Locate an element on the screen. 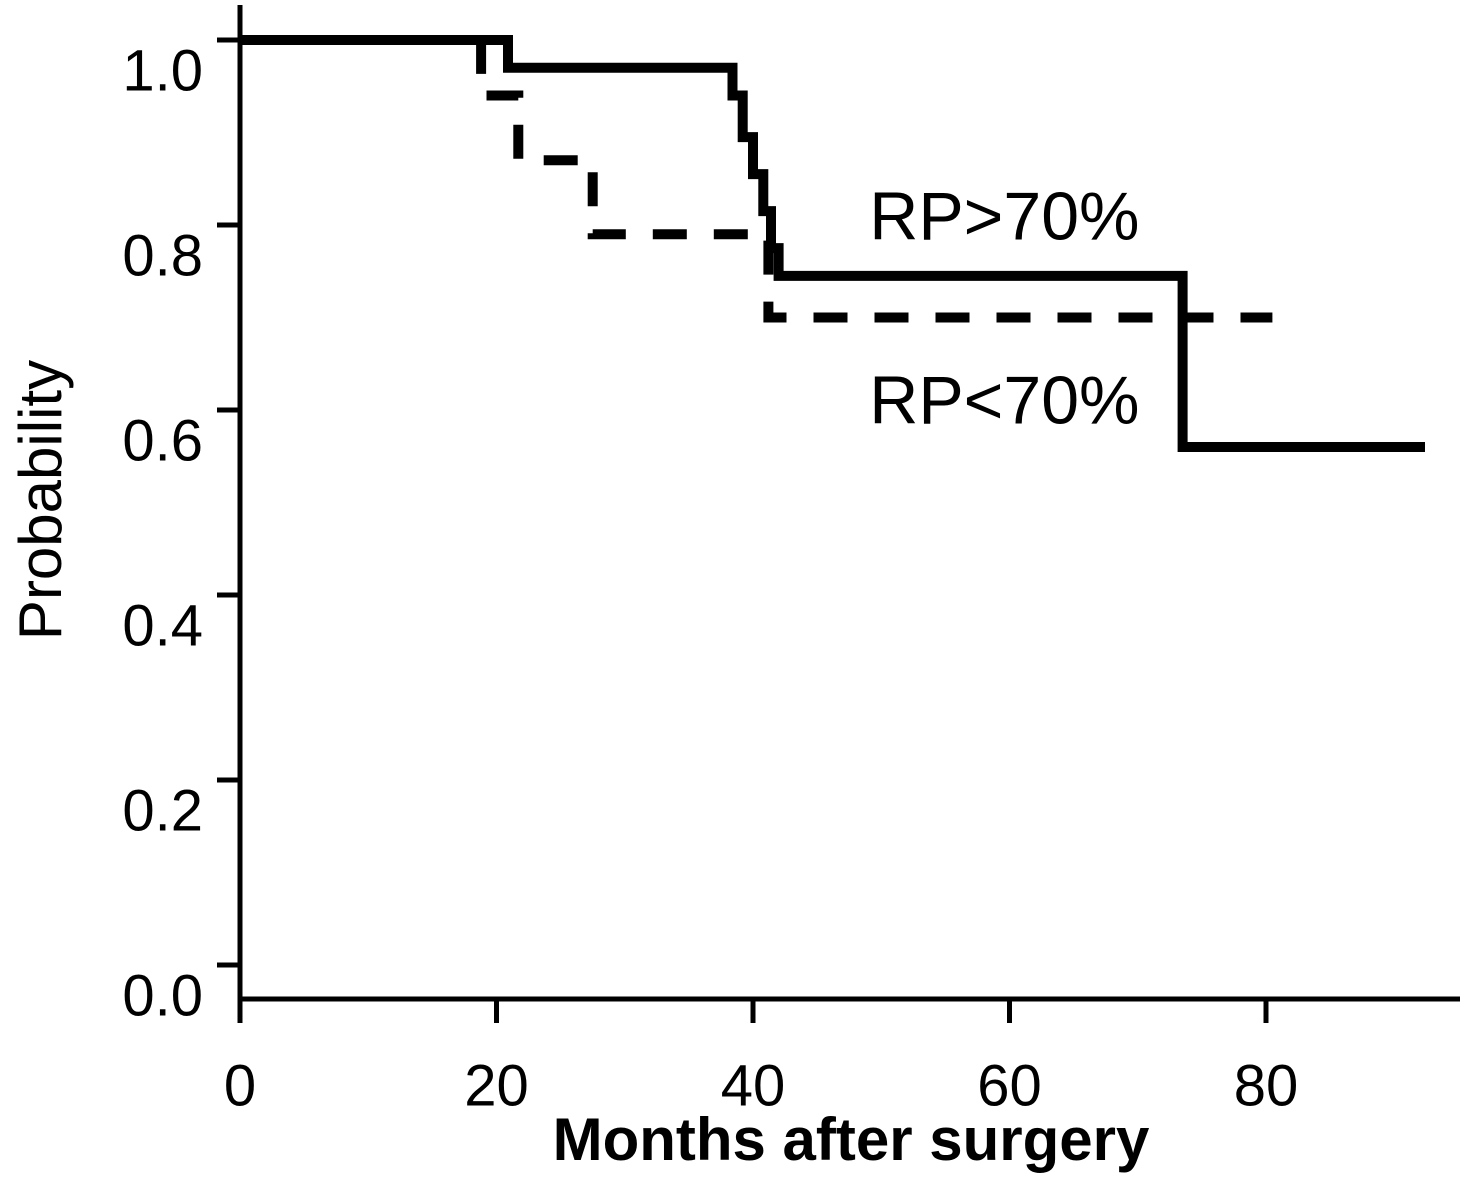  x-tick-label: 20 is located at coordinates (496, 1085).